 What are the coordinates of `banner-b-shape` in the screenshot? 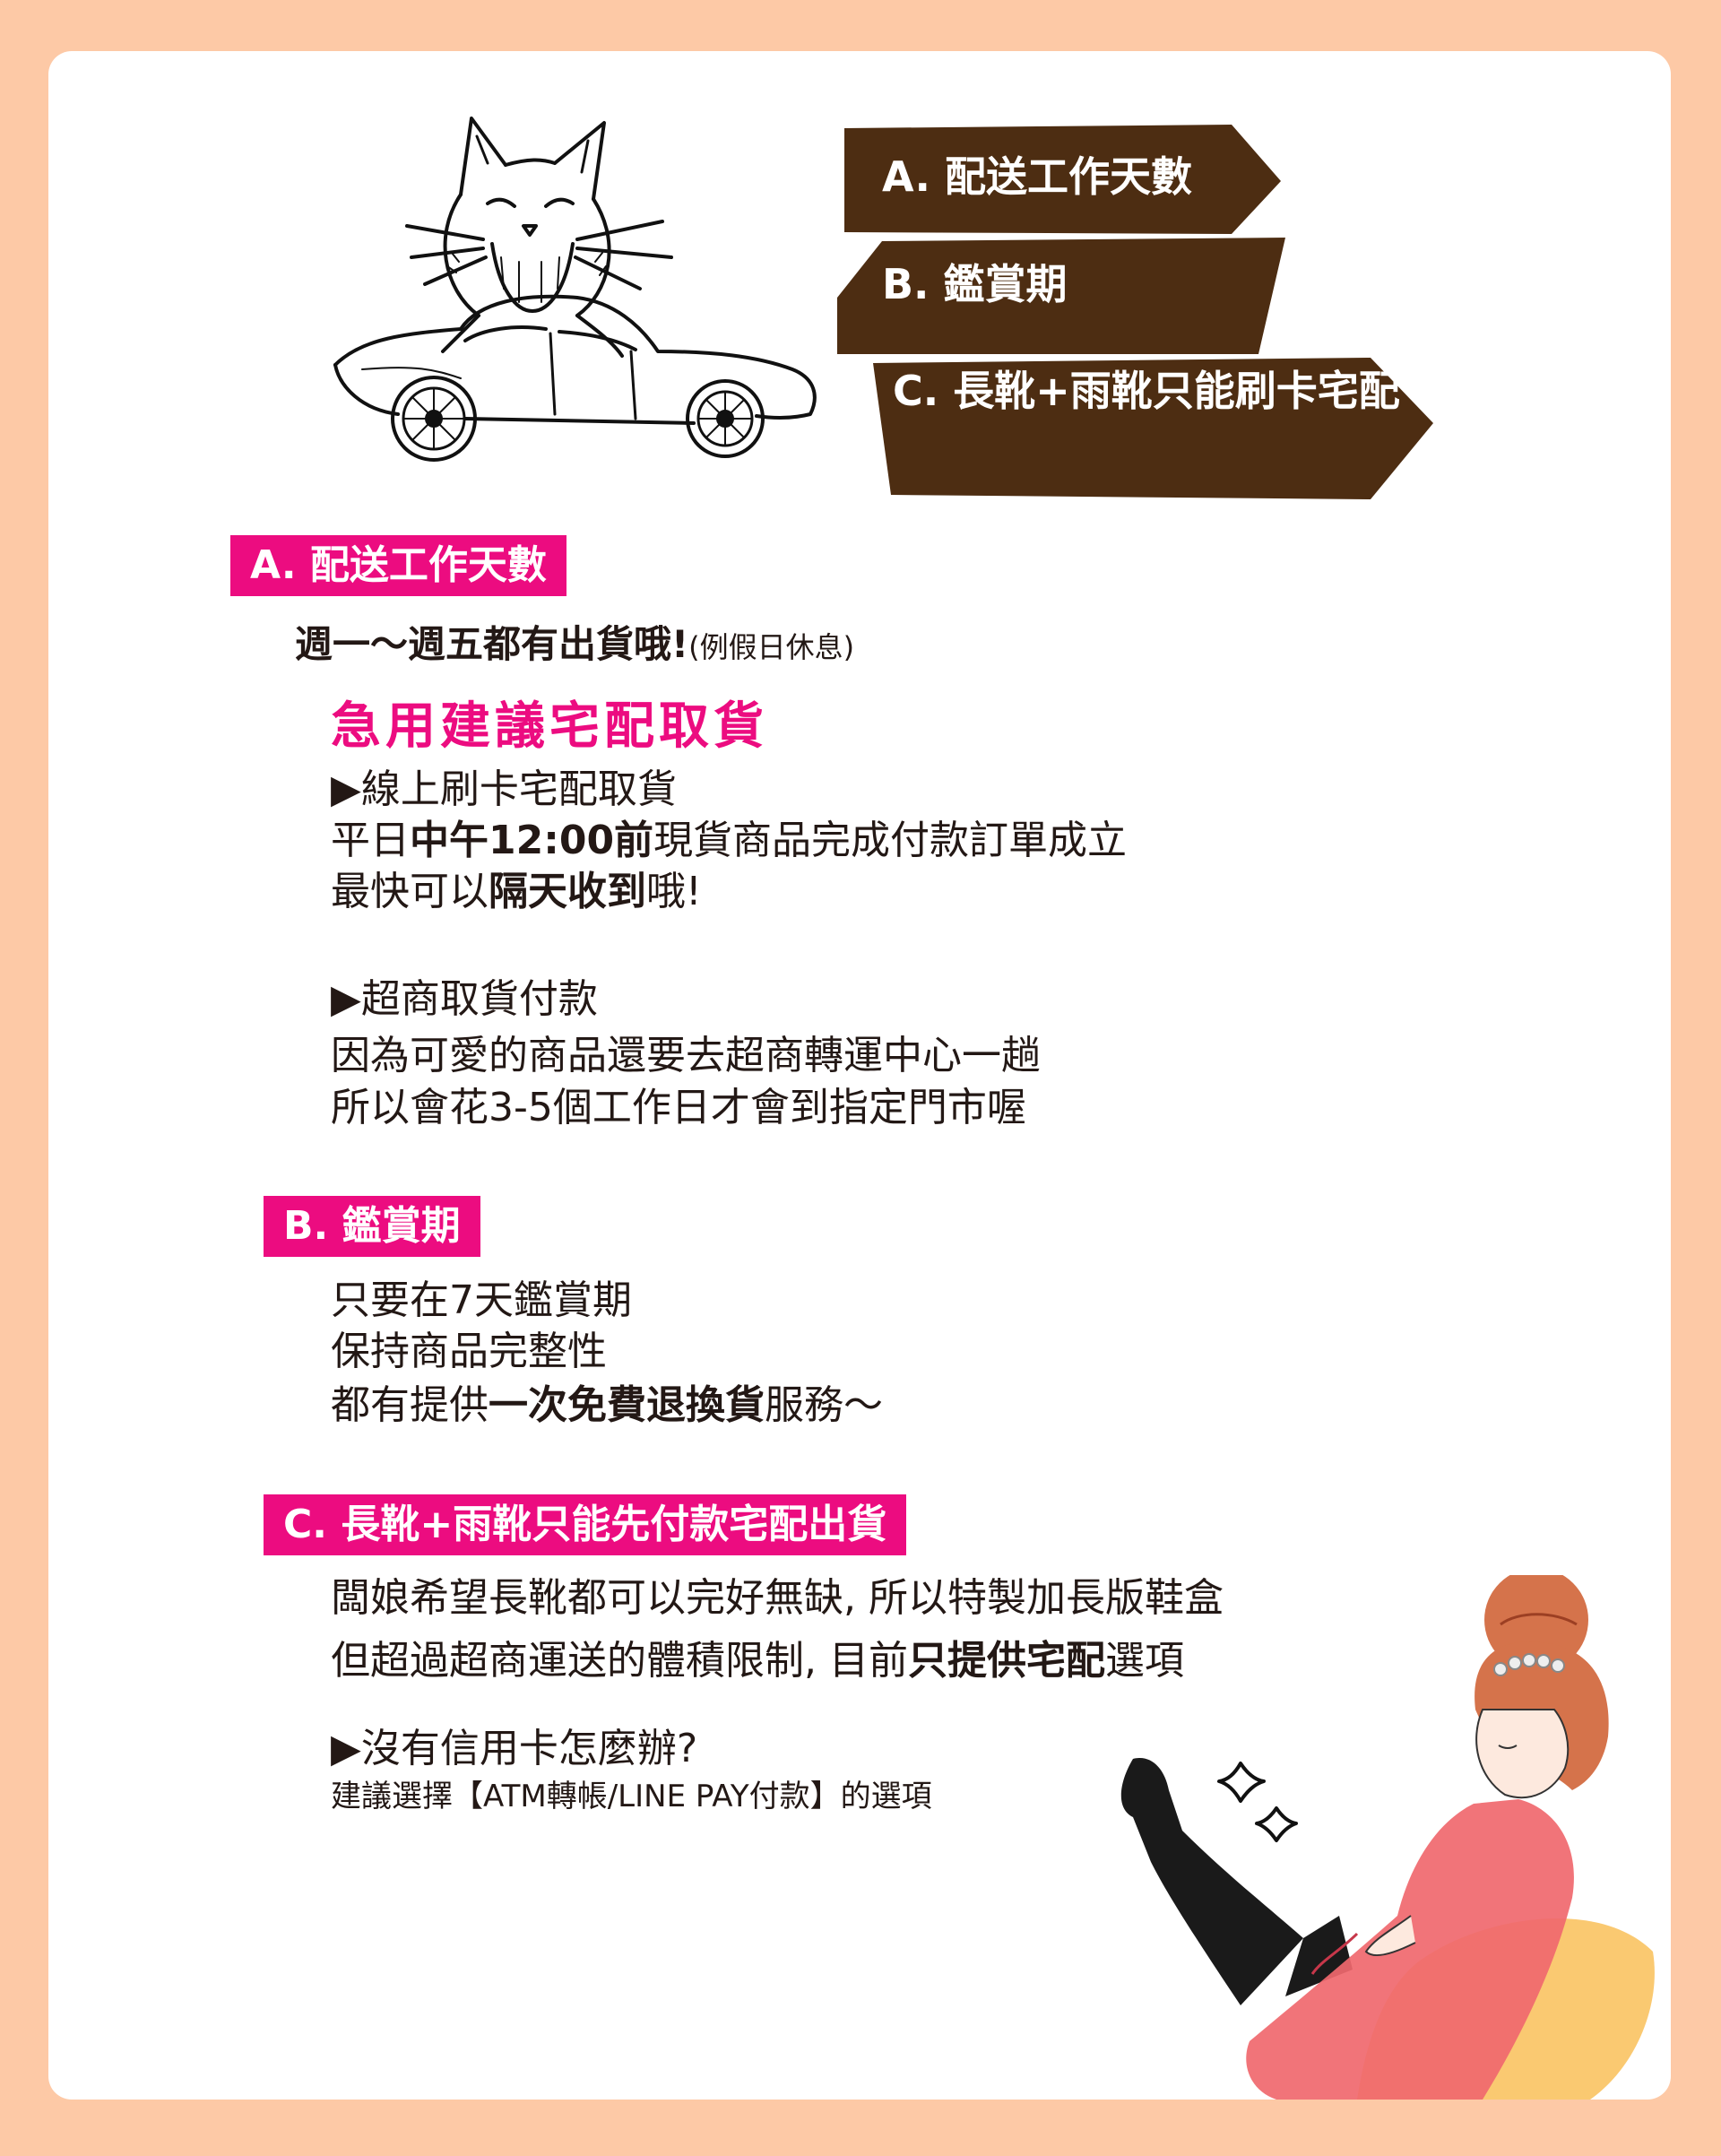 It's located at (1061, 296).